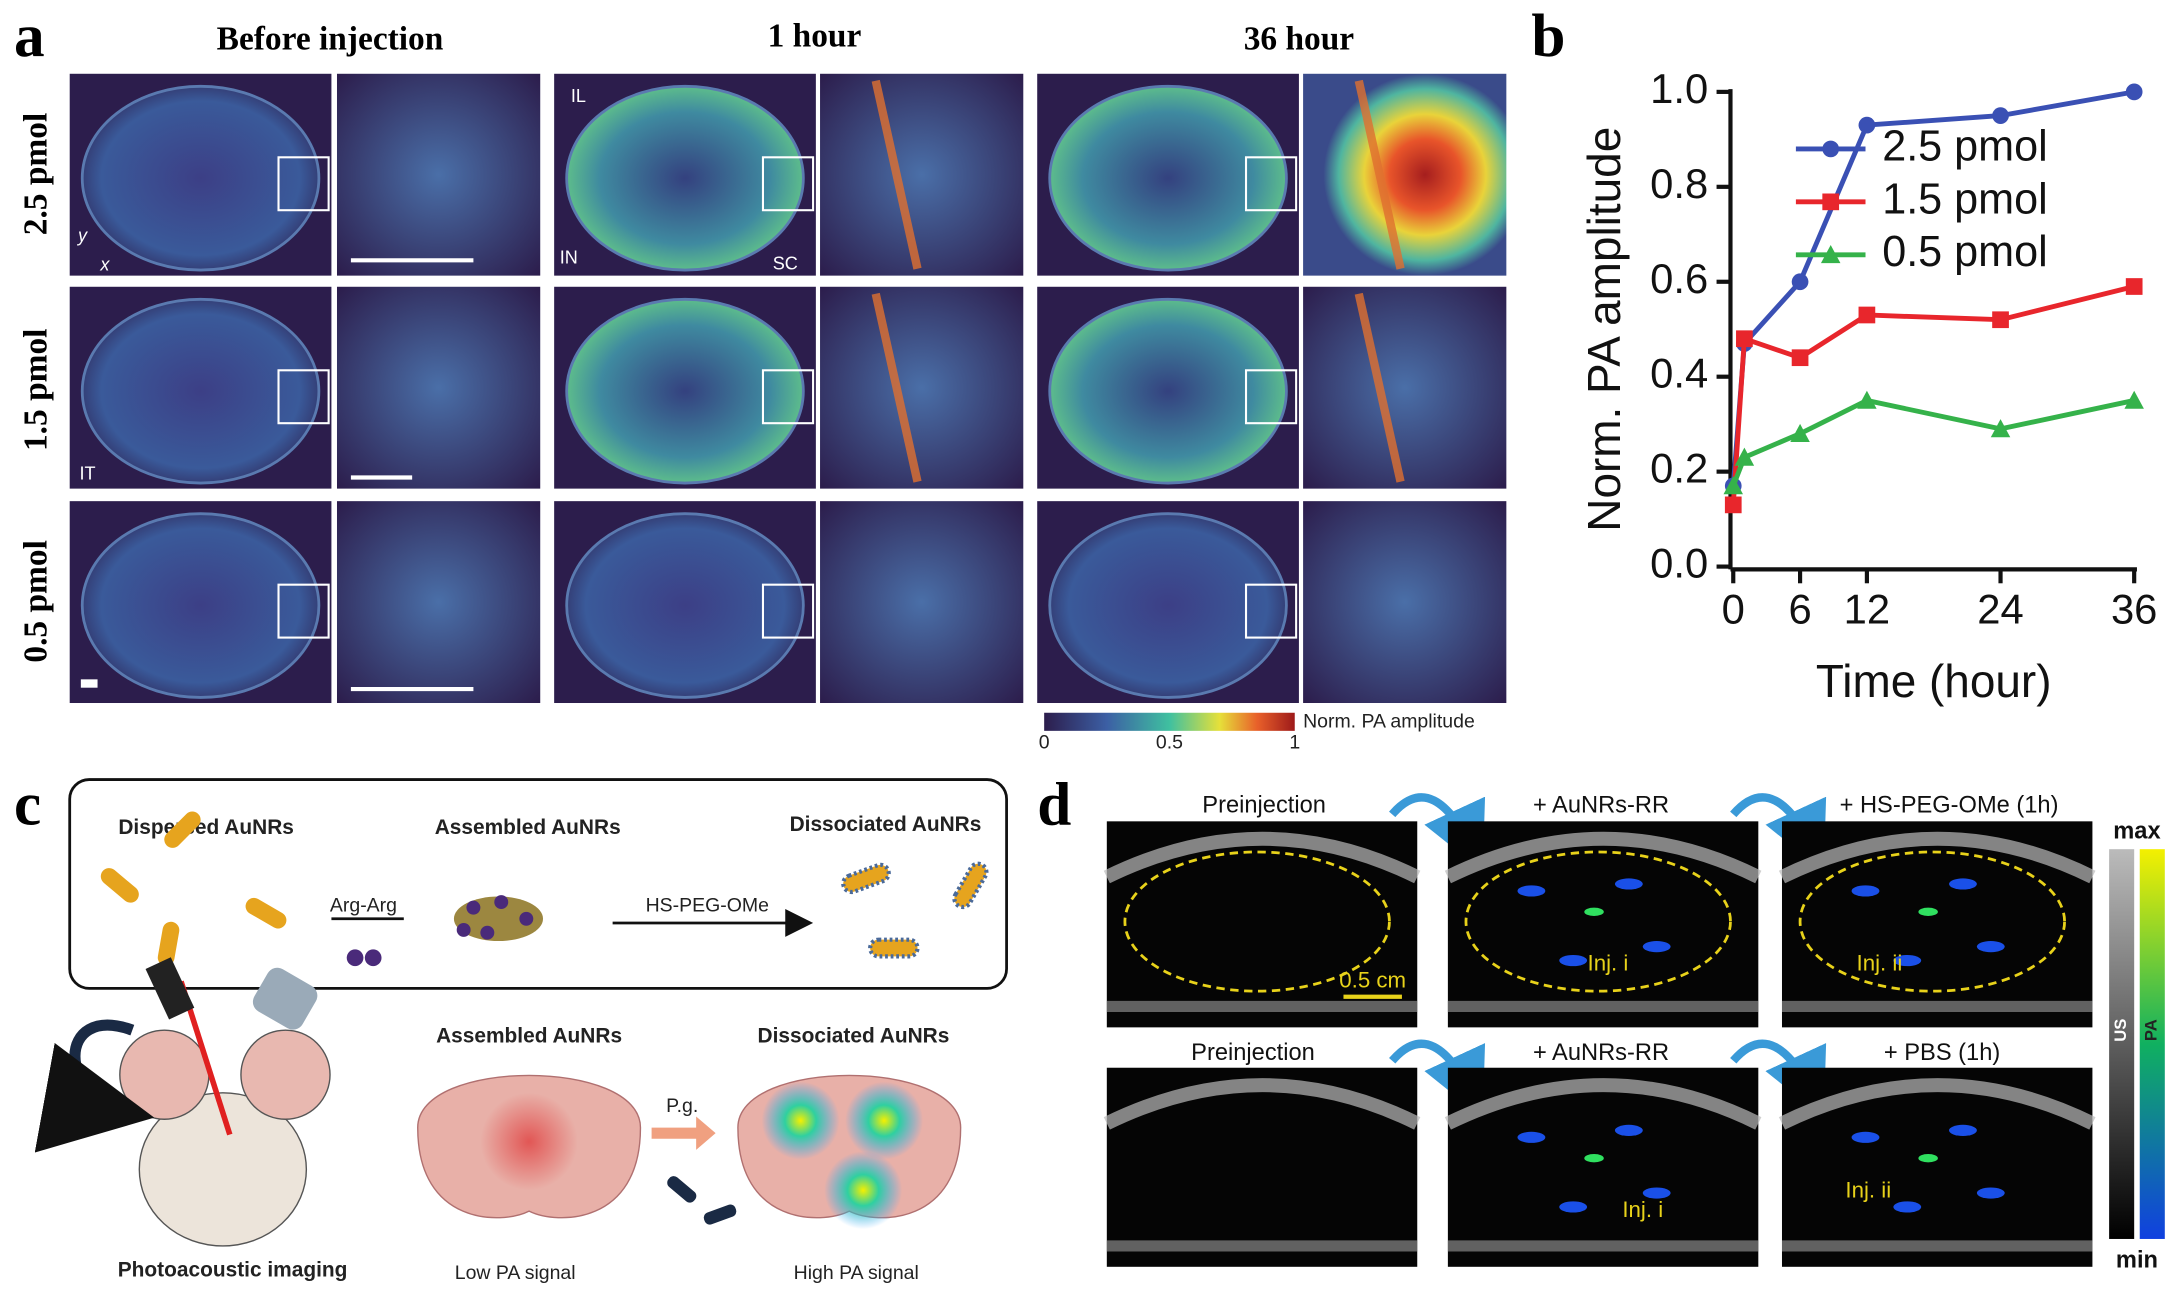 The height and width of the screenshot is (1303, 2183). What do you see at coordinates (515, 1273) in the screenshot?
I see `signal-label: Low PA signal` at bounding box center [515, 1273].